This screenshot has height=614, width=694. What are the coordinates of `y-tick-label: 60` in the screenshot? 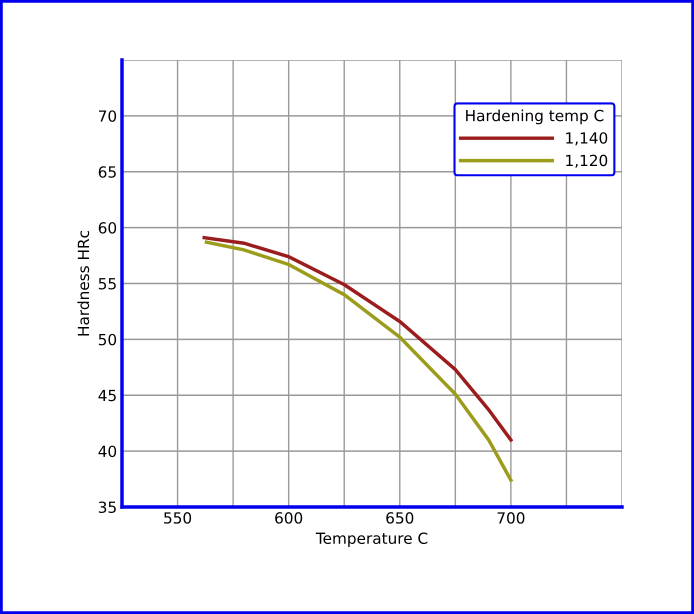 It's located at (107, 228).